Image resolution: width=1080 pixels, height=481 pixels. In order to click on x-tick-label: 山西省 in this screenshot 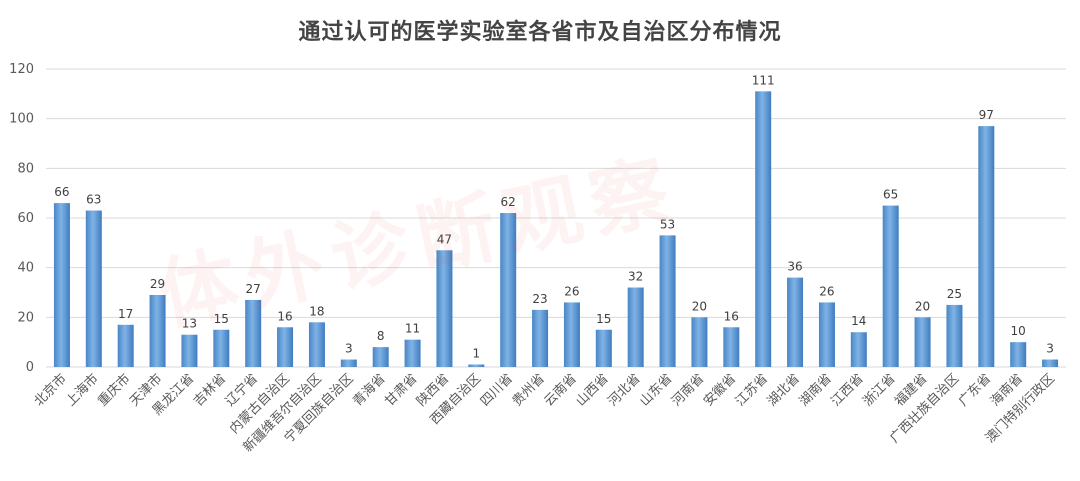, I will do `click(592, 390)`.